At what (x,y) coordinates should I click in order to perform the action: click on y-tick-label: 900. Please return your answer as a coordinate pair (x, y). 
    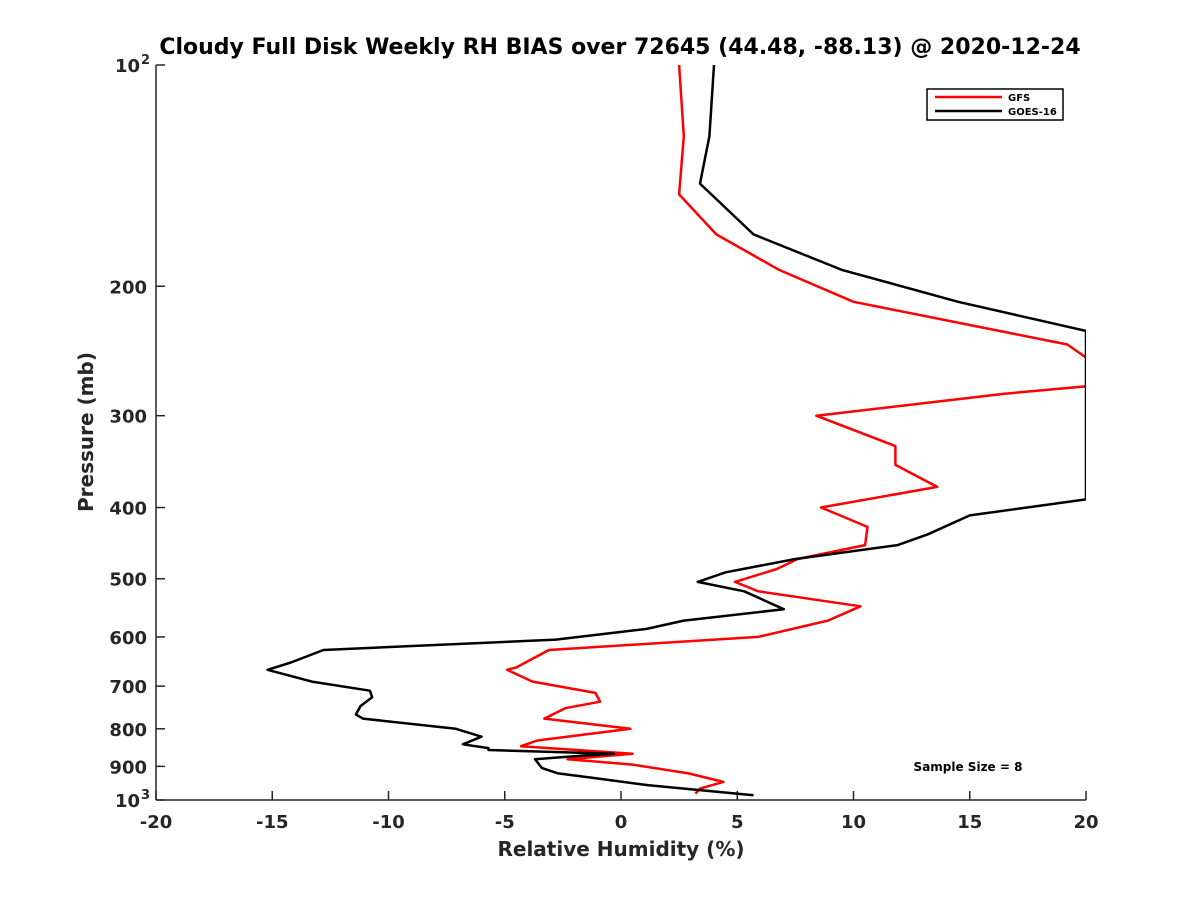
    Looking at the image, I should click on (128, 767).